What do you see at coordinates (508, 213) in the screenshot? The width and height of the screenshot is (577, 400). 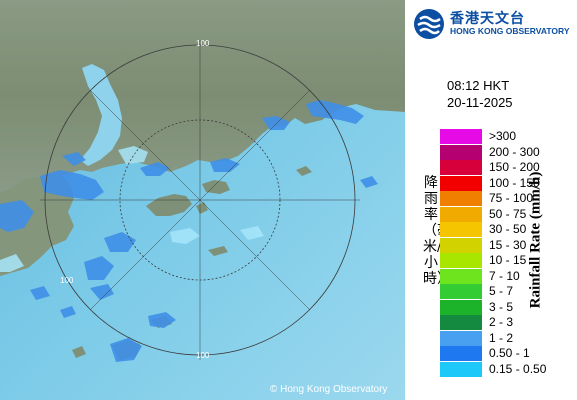 I see `legend-label: 50 - 75` at bounding box center [508, 213].